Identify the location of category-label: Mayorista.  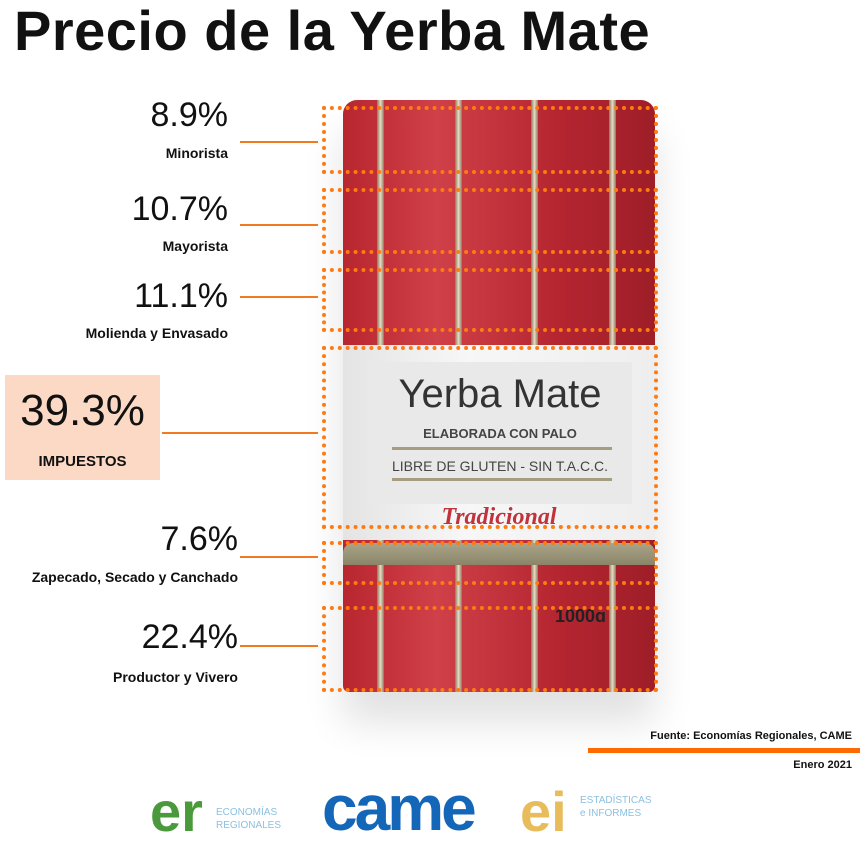
(195, 246).